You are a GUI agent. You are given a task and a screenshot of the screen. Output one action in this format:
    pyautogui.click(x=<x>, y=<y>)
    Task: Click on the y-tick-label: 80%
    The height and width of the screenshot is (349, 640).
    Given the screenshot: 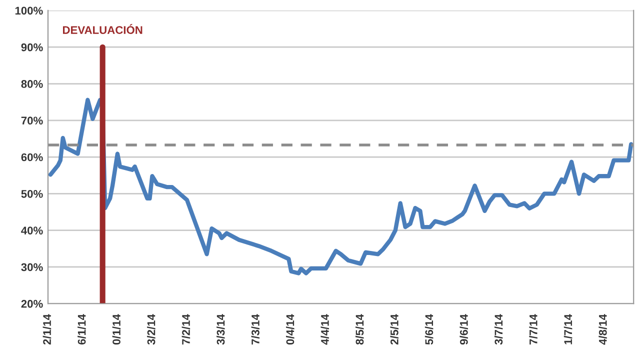 What is the action you would take?
    pyautogui.click(x=32, y=84)
    